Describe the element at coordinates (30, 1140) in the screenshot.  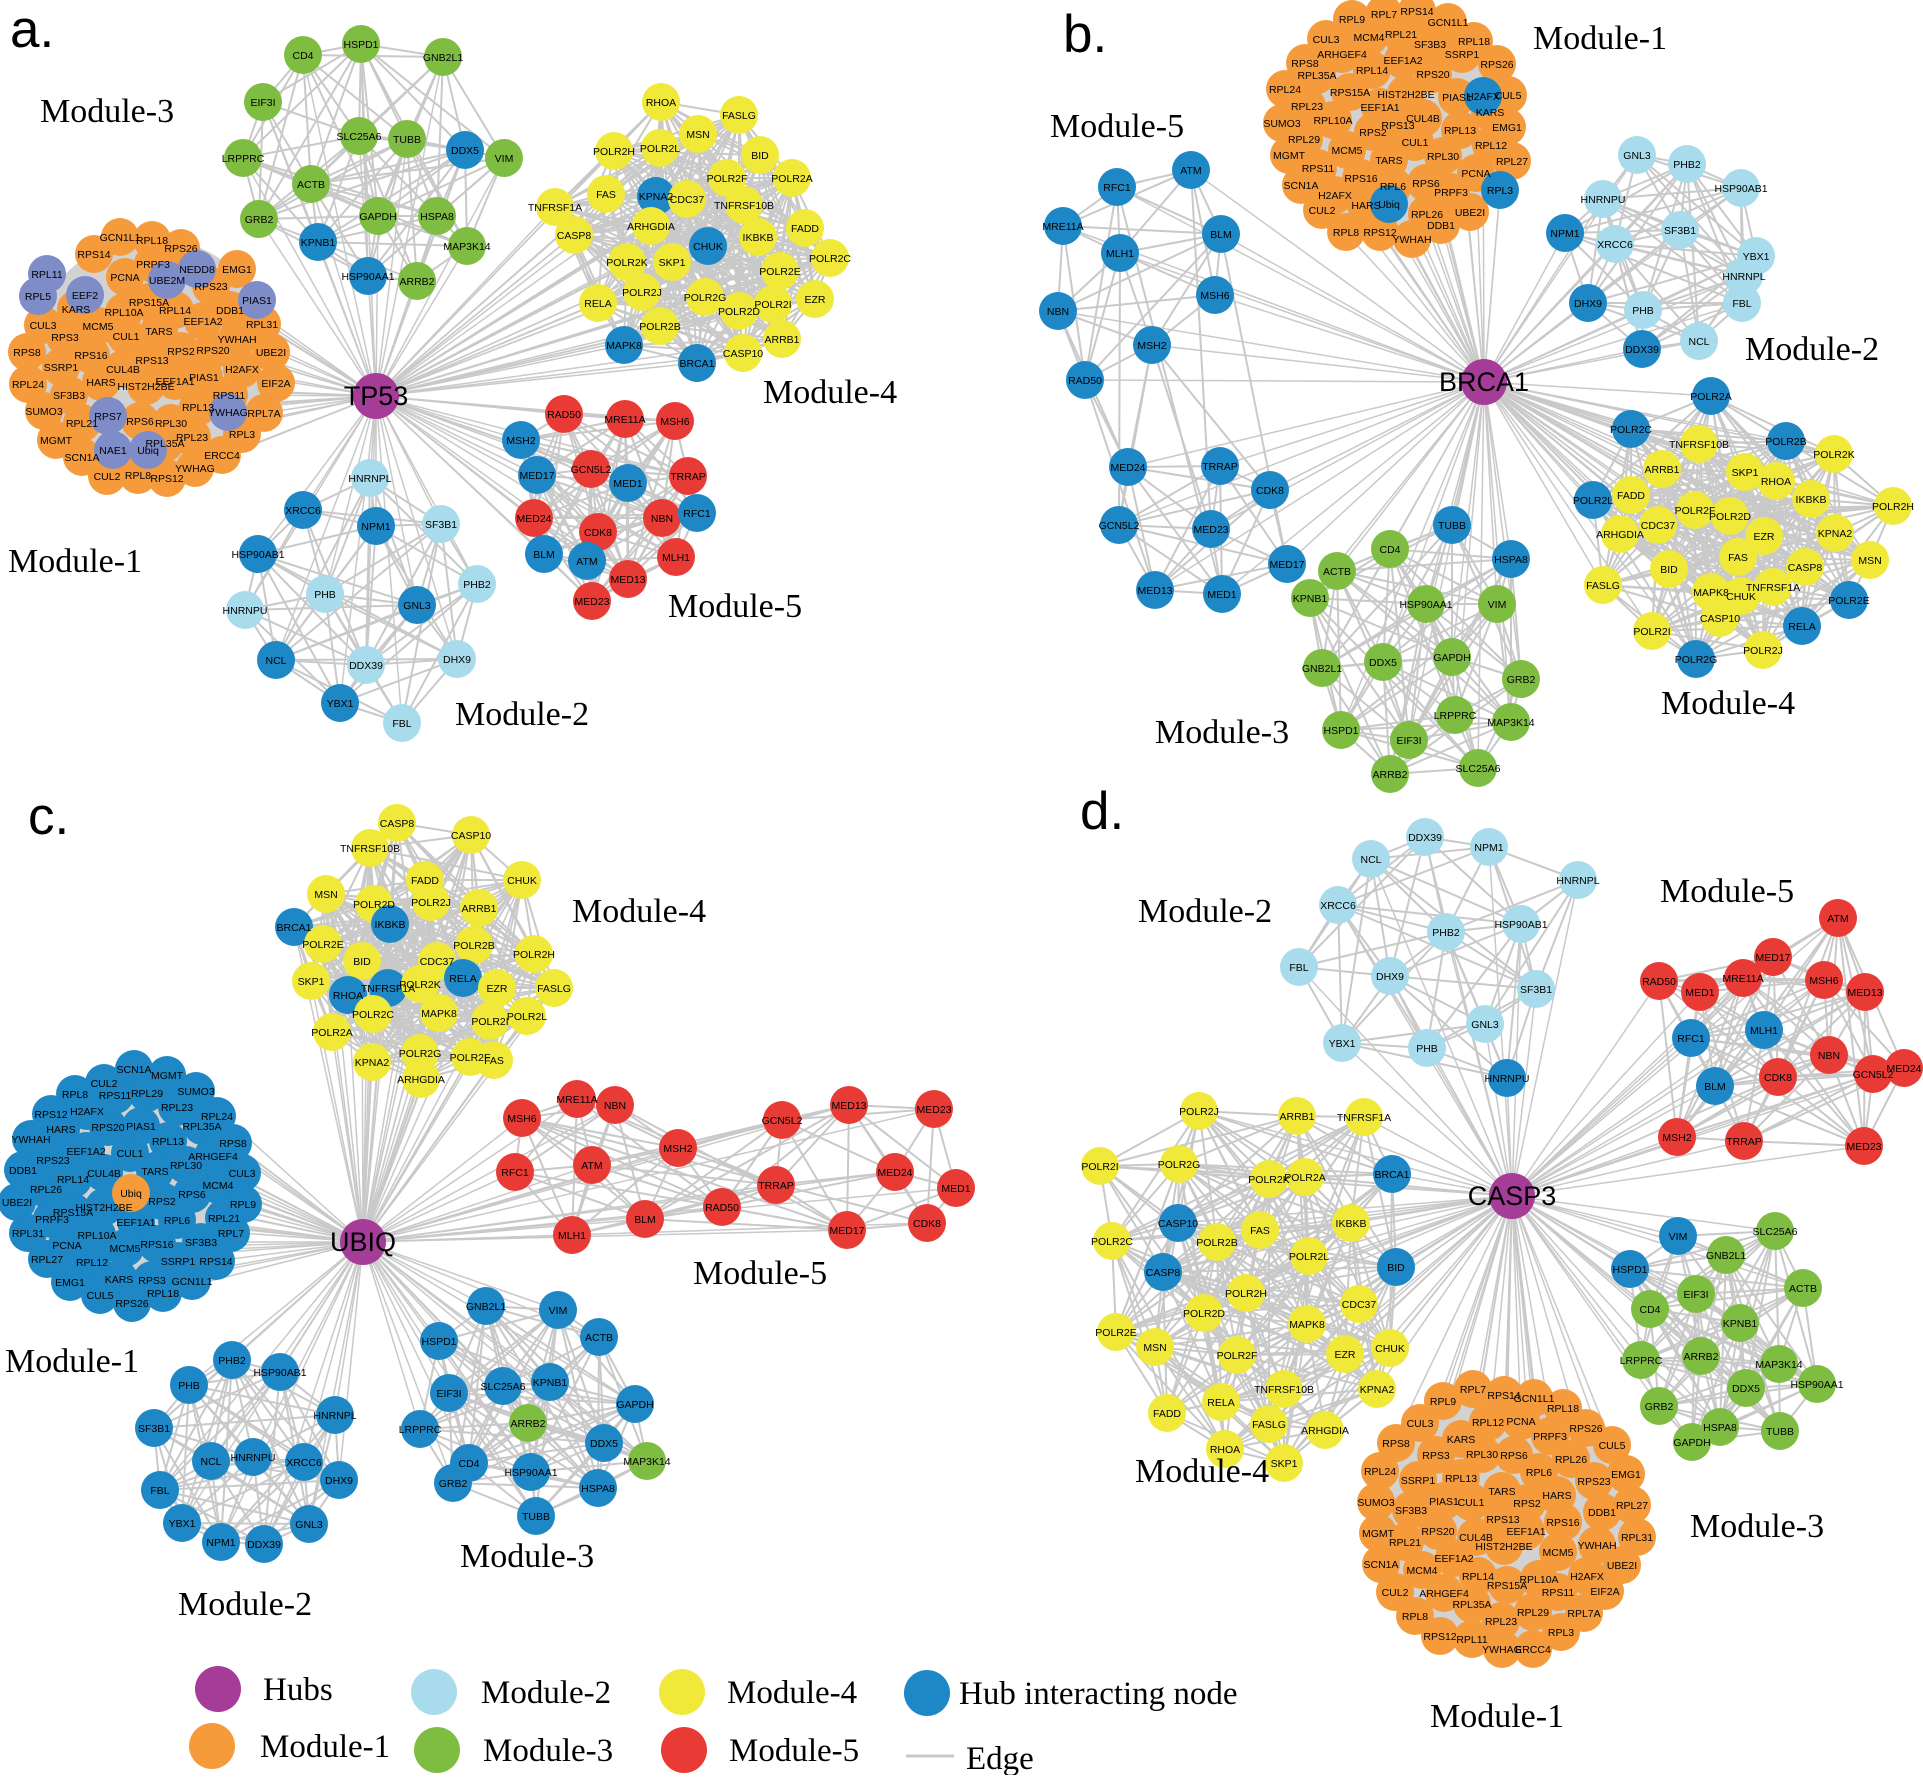
I see `svg-text: YWHAH` at that location.